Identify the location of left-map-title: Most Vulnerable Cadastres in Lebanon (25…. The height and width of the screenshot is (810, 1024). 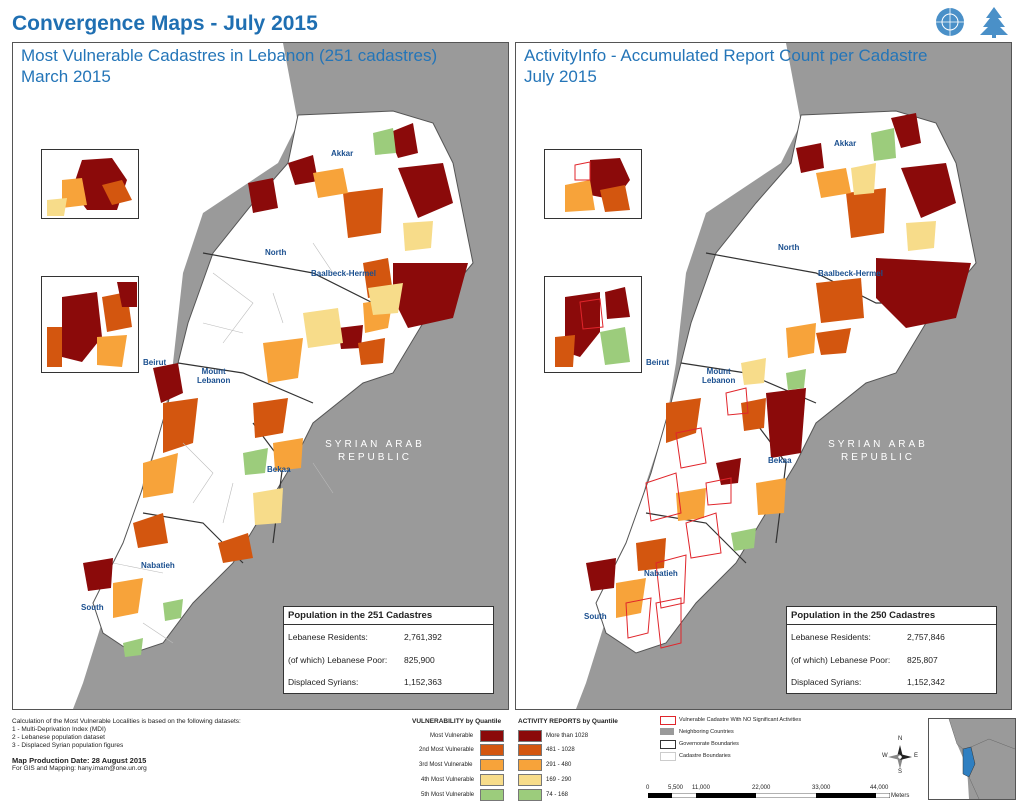
(229, 66).